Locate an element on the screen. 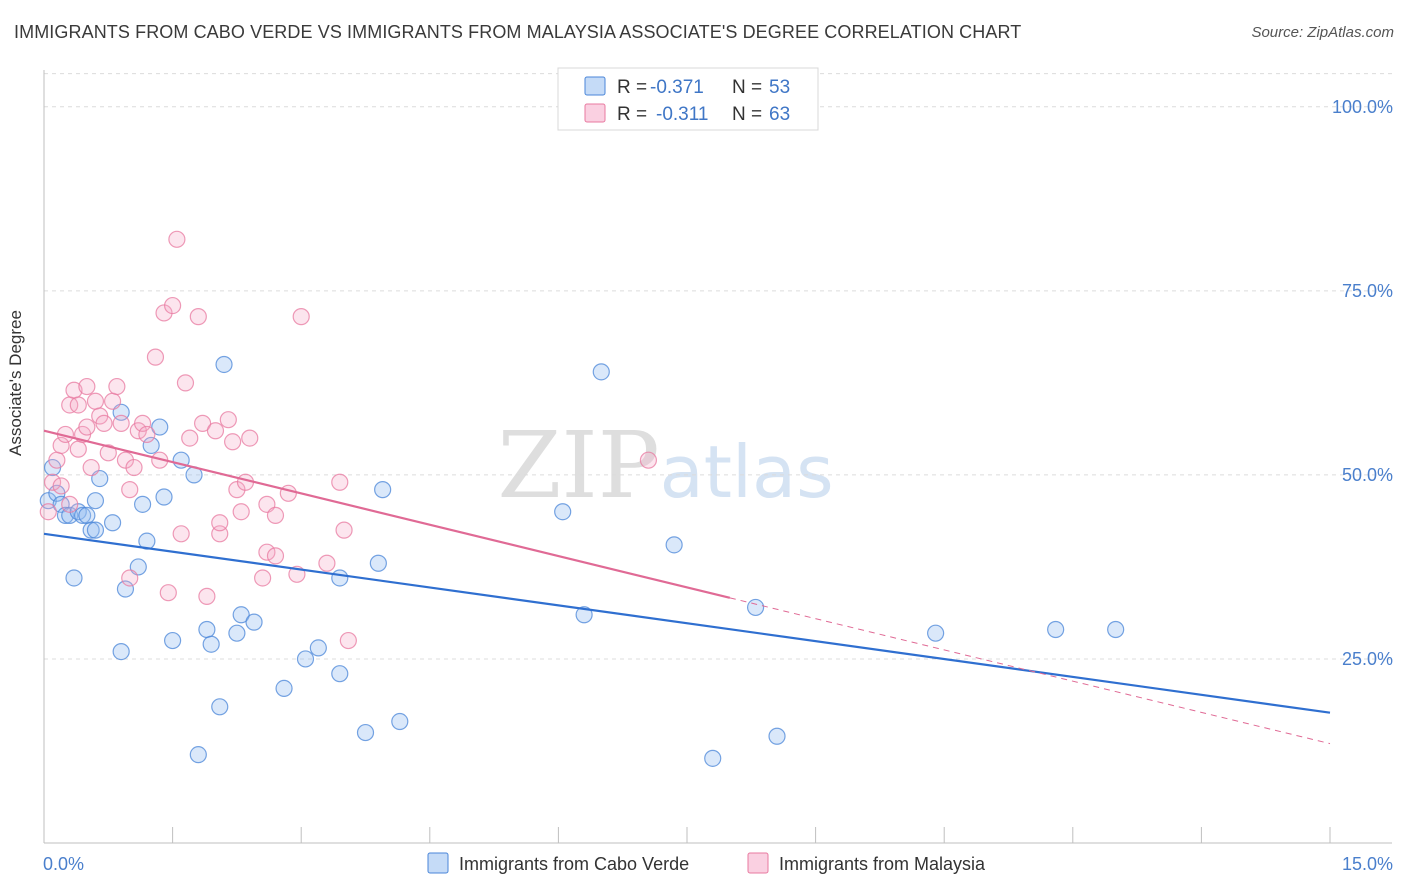  legend-top: R = -0.371 N = 53 R = -0.311 N = 63 is located at coordinates (688, 99).